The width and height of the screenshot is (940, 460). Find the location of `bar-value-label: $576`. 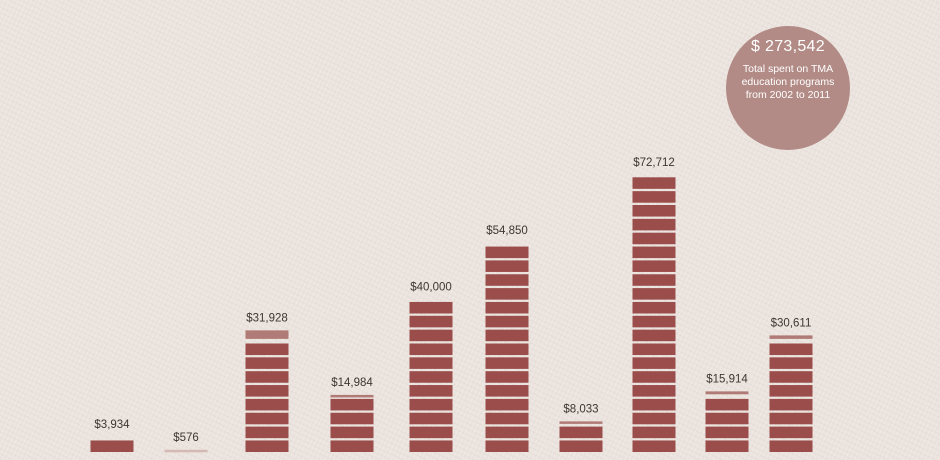

bar-value-label: $576 is located at coordinates (186, 438).